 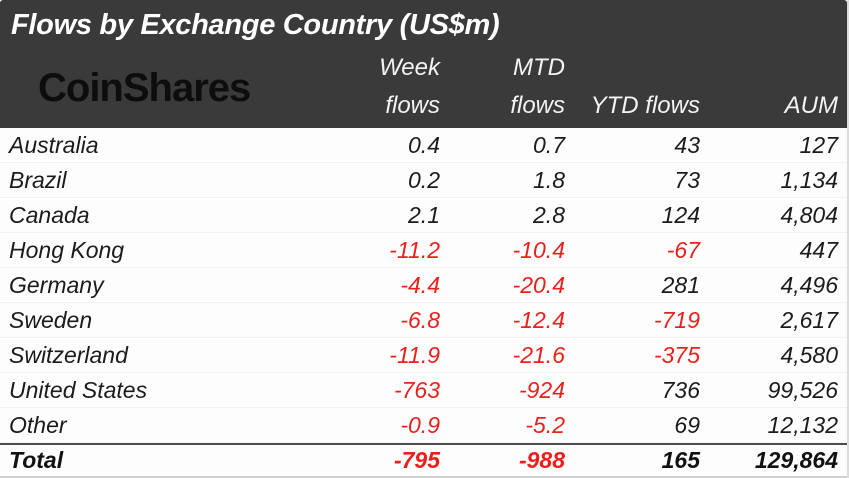 What do you see at coordinates (802, 424) in the screenshot?
I see `value-cell: 12,132` at bounding box center [802, 424].